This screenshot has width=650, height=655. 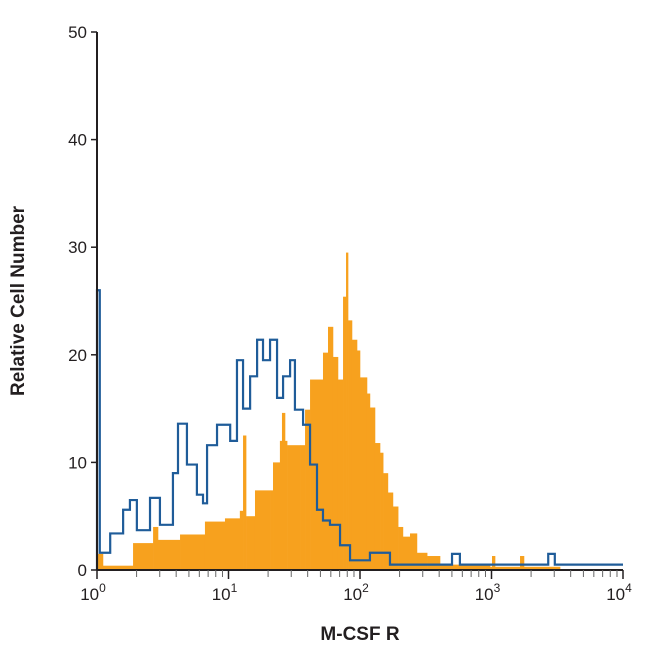 I want to click on x-tick-label: 10¹, so click(x=225, y=592).